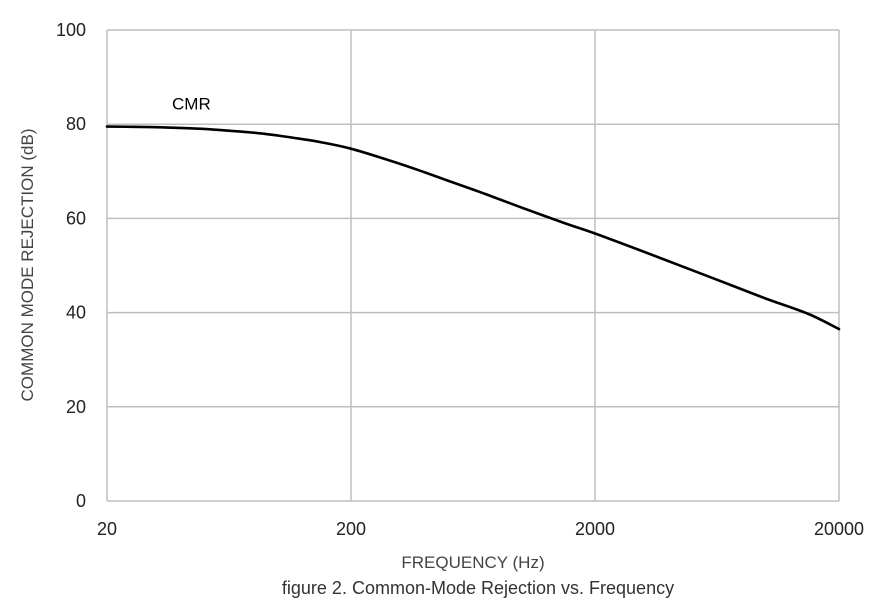 The image size is (878, 605). I want to click on x-tick-label: 2000, so click(595, 529).